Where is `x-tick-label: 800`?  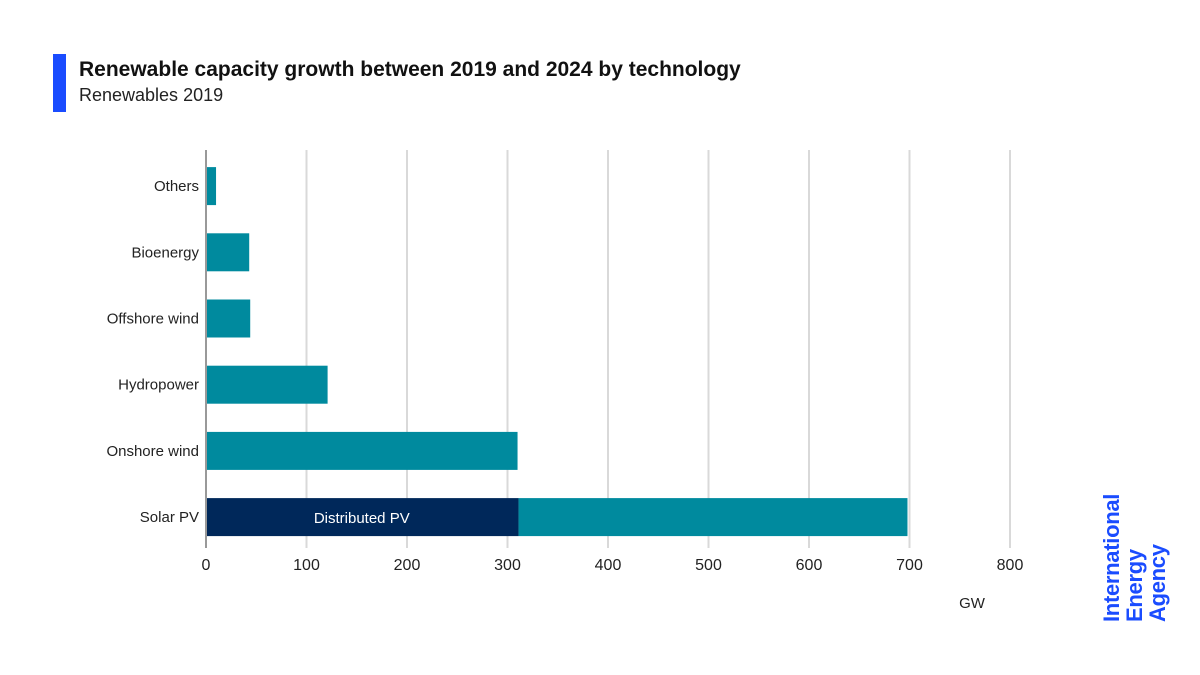
x-tick-label: 800 is located at coordinates (1010, 565).